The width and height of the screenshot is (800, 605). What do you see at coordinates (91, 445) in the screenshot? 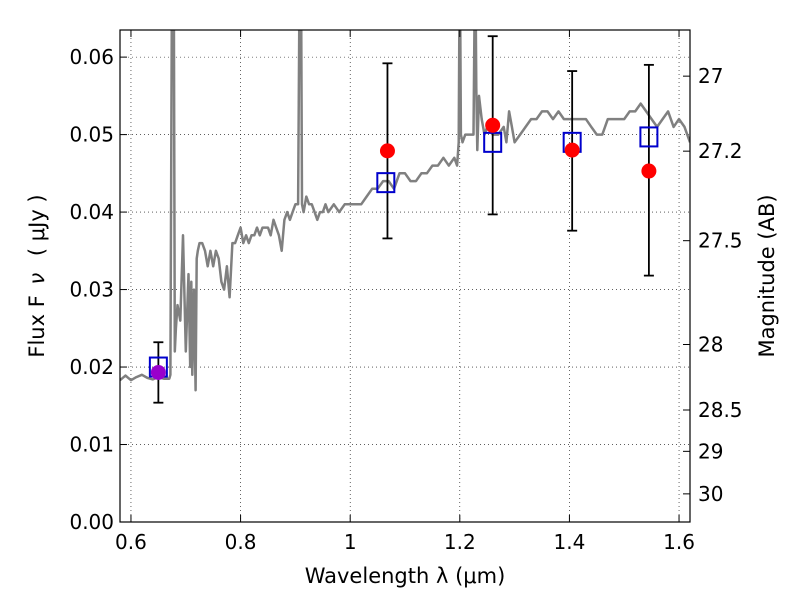
I see `y-tick-label: 0.01` at bounding box center [91, 445].